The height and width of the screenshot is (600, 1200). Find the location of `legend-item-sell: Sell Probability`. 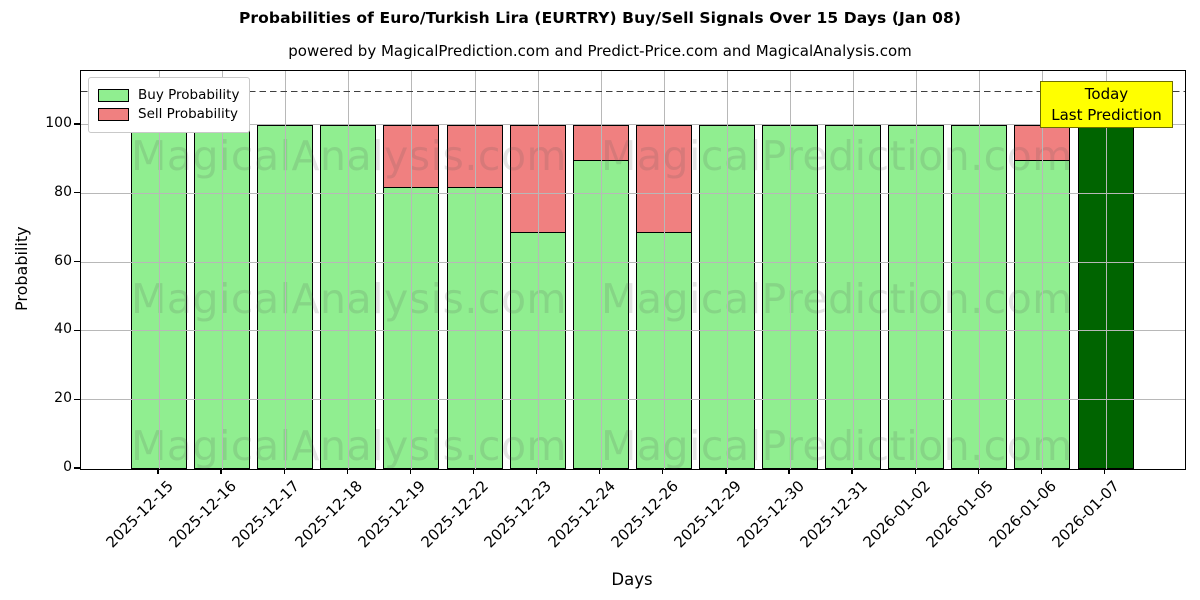

legend-item-sell: Sell Probability is located at coordinates (168, 114).